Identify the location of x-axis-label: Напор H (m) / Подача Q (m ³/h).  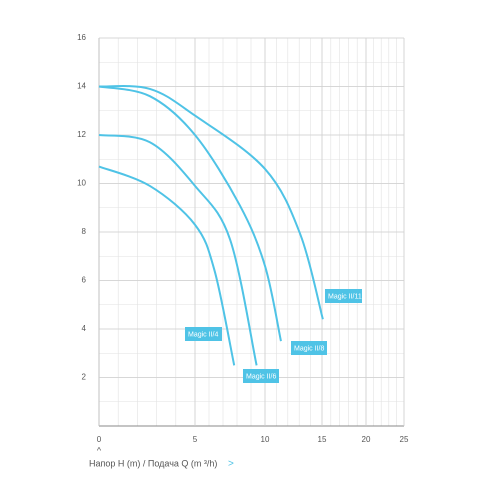
(153, 463).